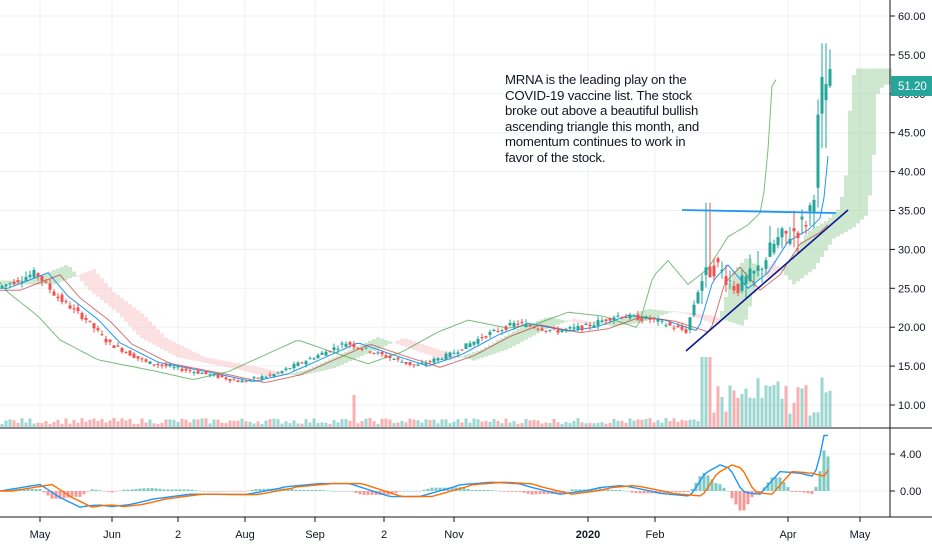 This screenshot has height=550, width=932. What do you see at coordinates (912, 367) in the screenshot?
I see `price-tick-label: 15.00` at bounding box center [912, 367].